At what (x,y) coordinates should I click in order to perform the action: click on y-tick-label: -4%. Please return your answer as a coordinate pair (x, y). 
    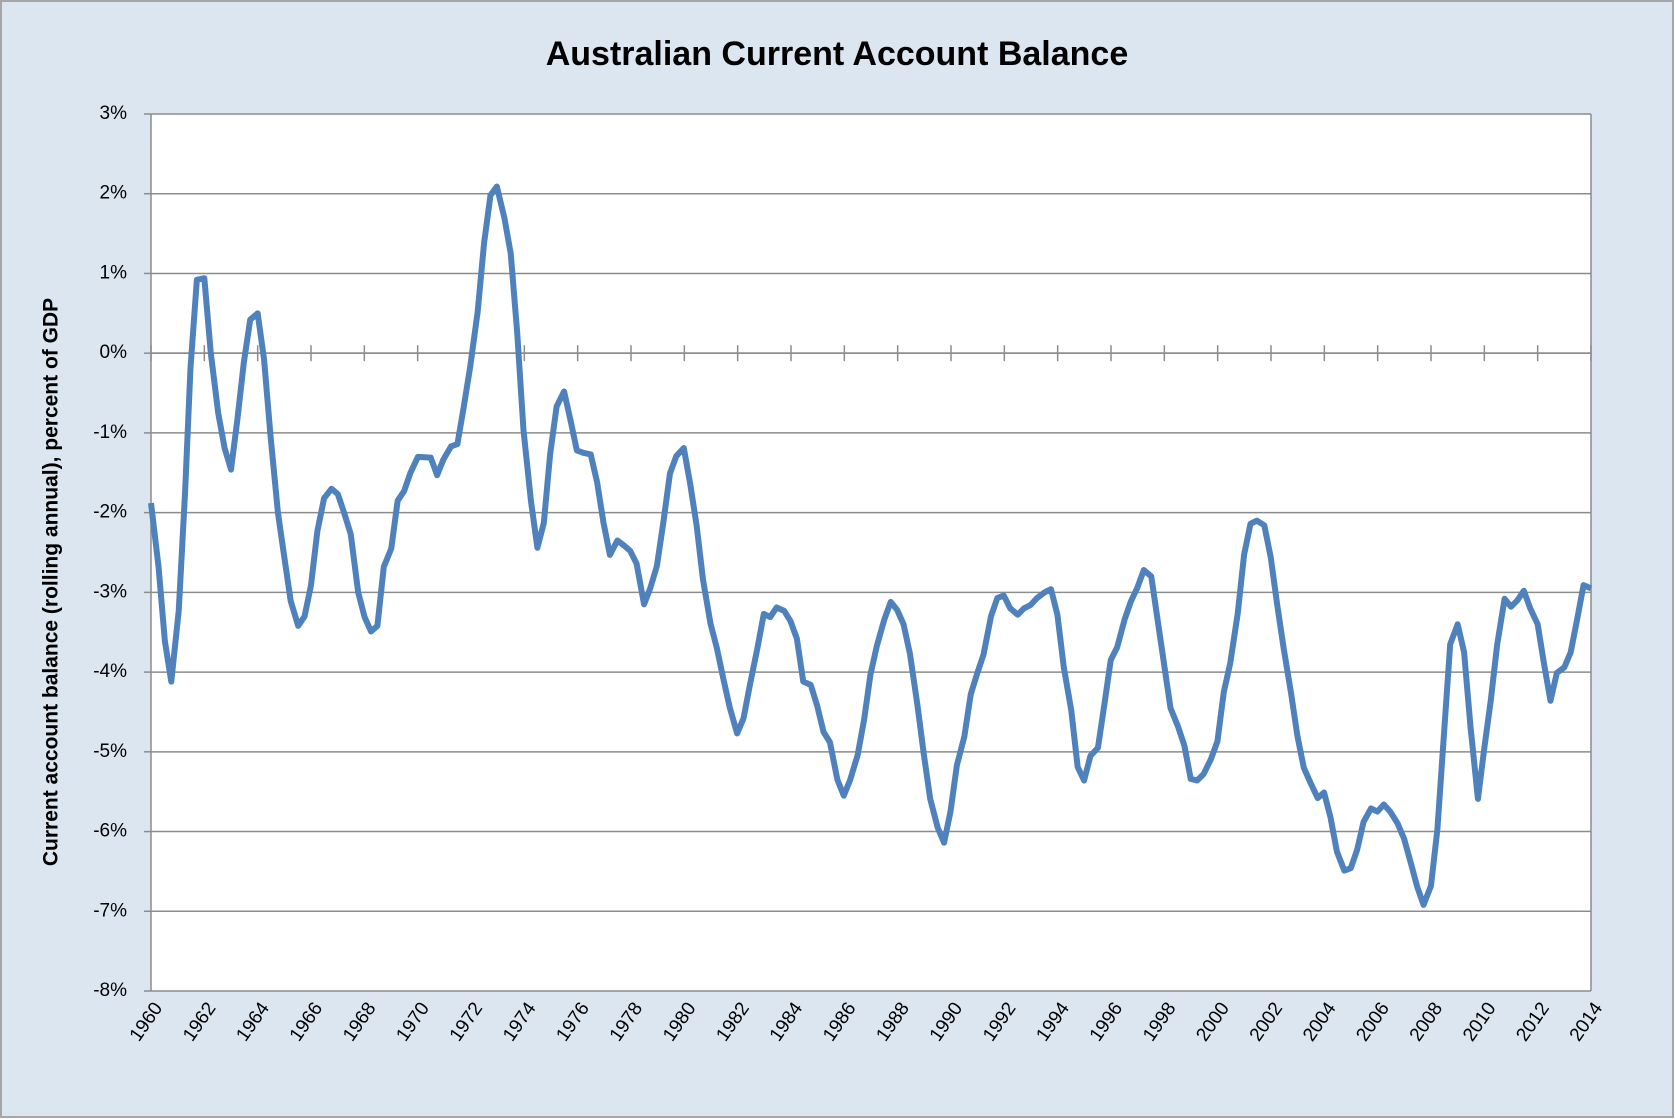
    Looking at the image, I should click on (110, 671).